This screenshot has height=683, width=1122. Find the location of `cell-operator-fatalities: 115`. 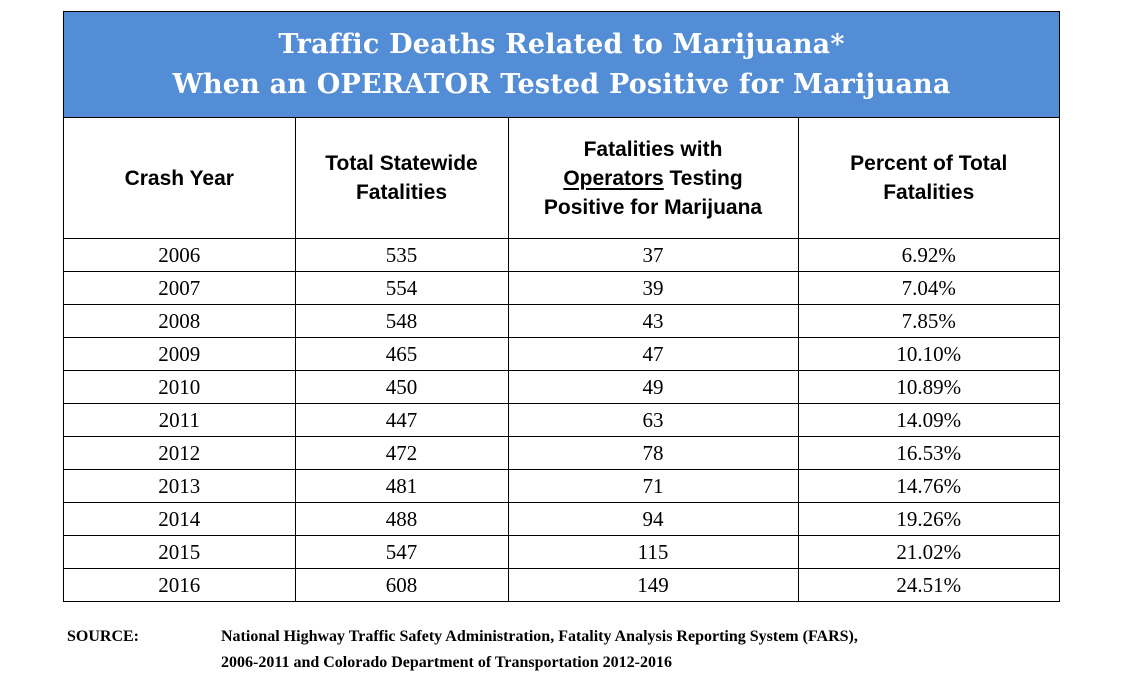

cell-operator-fatalities: 115 is located at coordinates (653, 552).